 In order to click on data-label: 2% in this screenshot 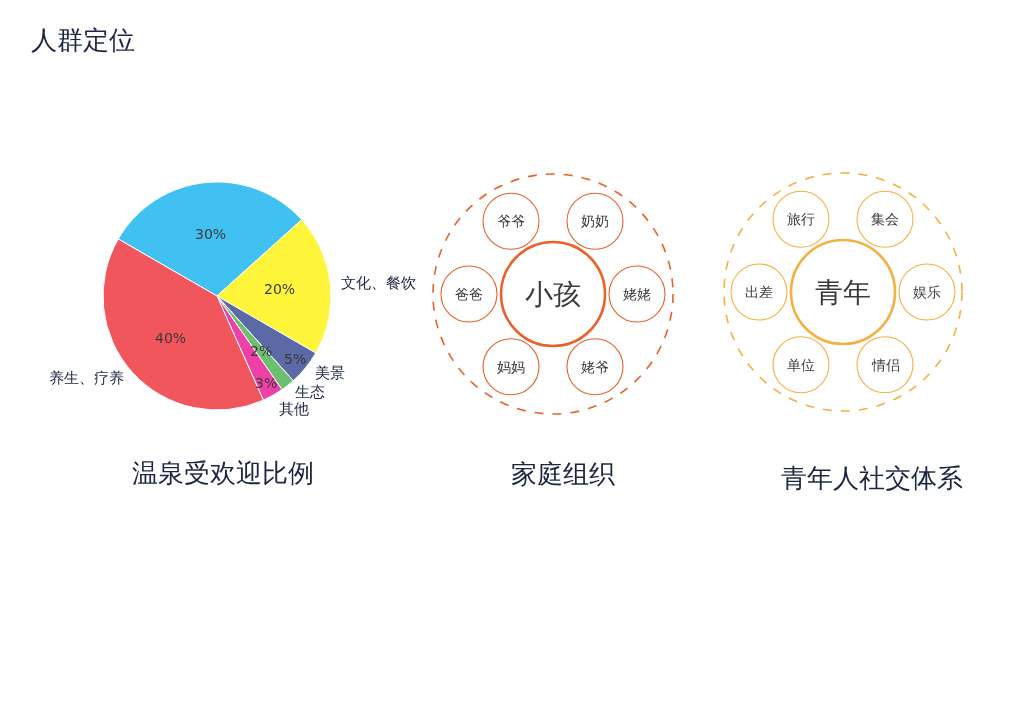, I will do `click(261, 351)`.